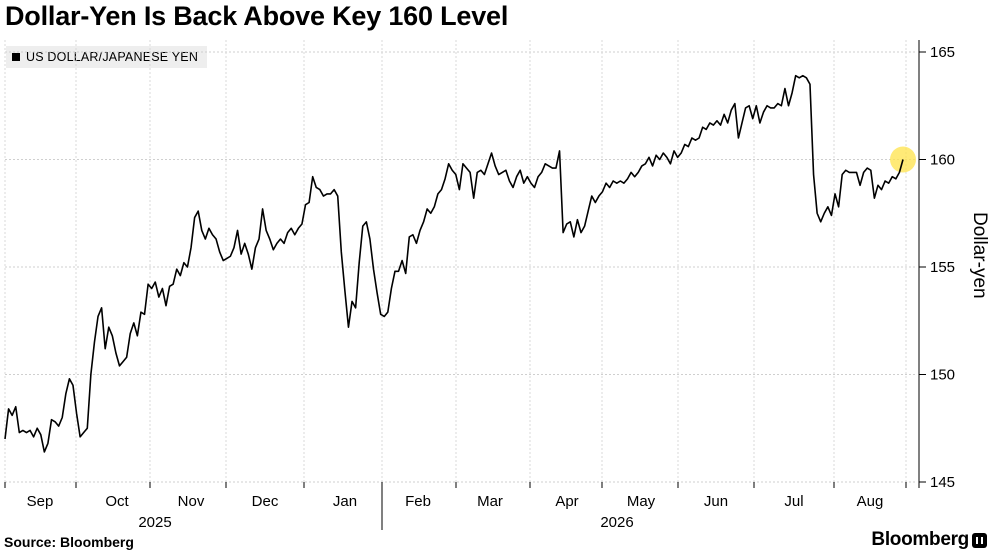 The width and height of the screenshot is (993, 555). Describe the element at coordinates (793, 501) in the screenshot. I see `x-tick-label: Jul` at that location.